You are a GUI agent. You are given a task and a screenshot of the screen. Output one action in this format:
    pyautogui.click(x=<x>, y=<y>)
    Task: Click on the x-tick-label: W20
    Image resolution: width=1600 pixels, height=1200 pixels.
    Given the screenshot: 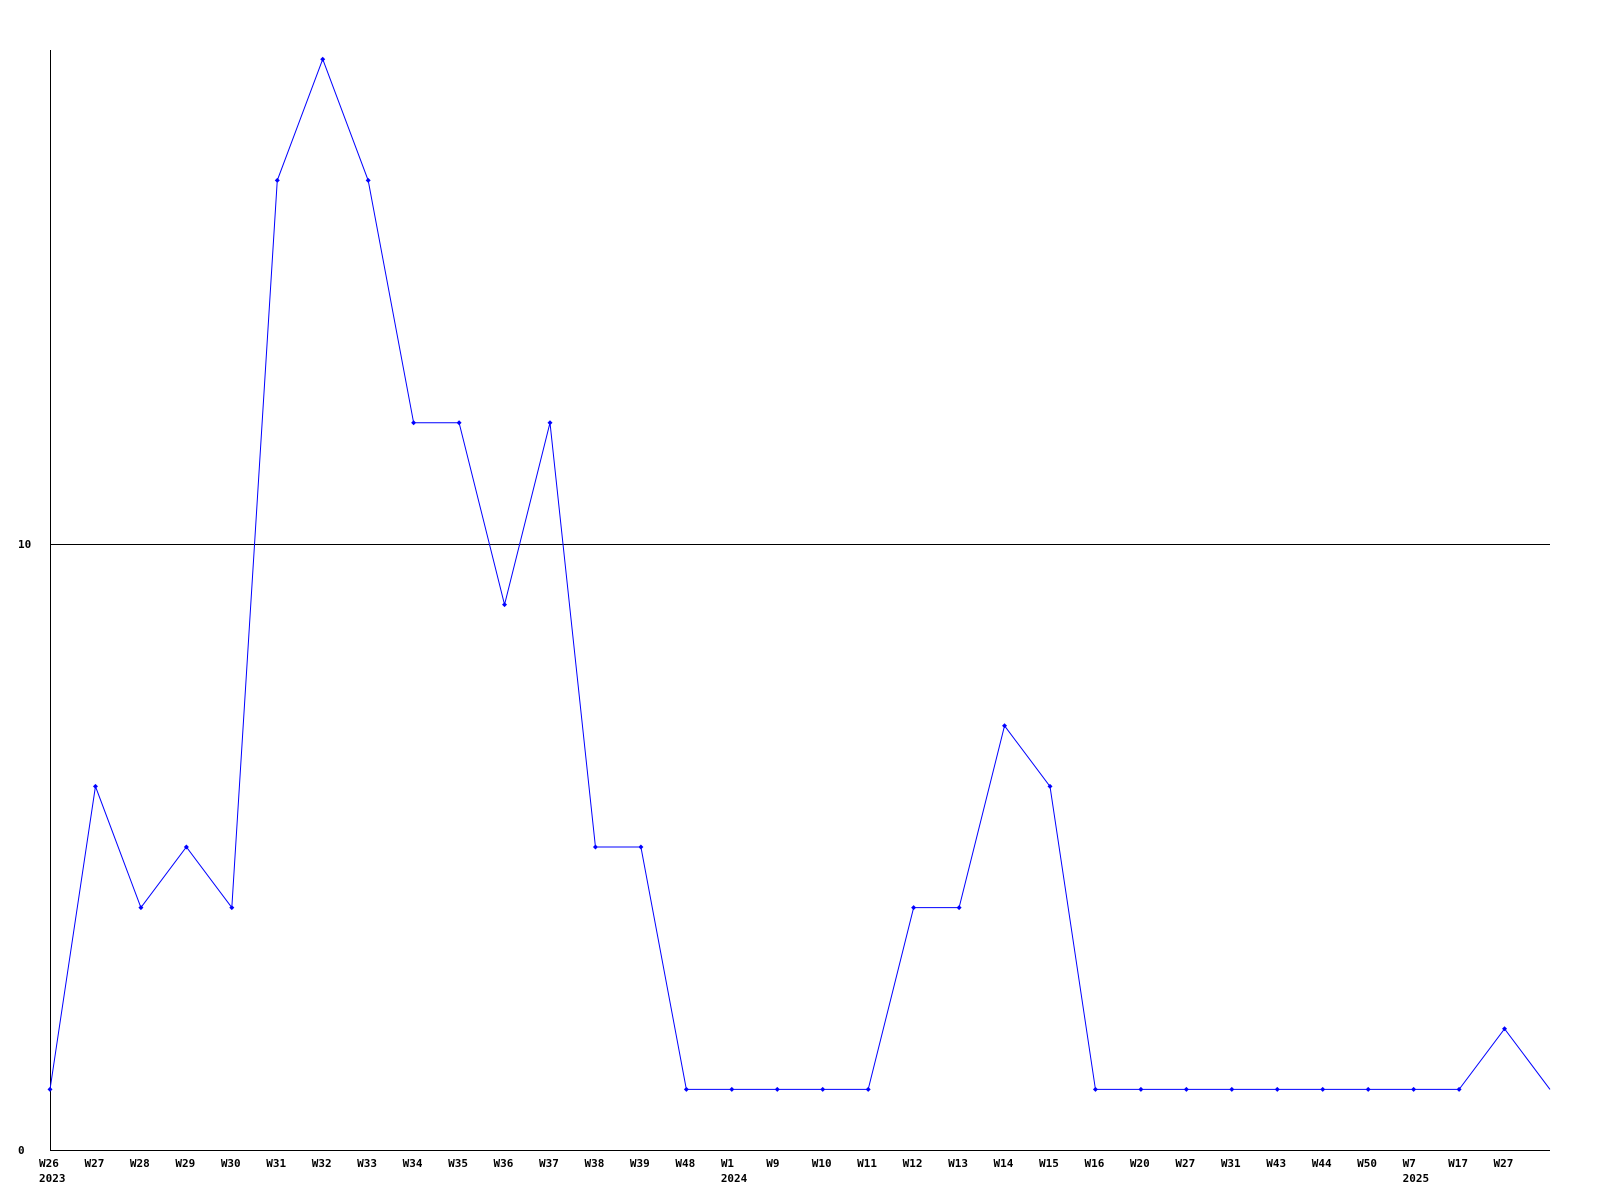 What is the action you would take?
    pyautogui.click(x=1140, y=1163)
    